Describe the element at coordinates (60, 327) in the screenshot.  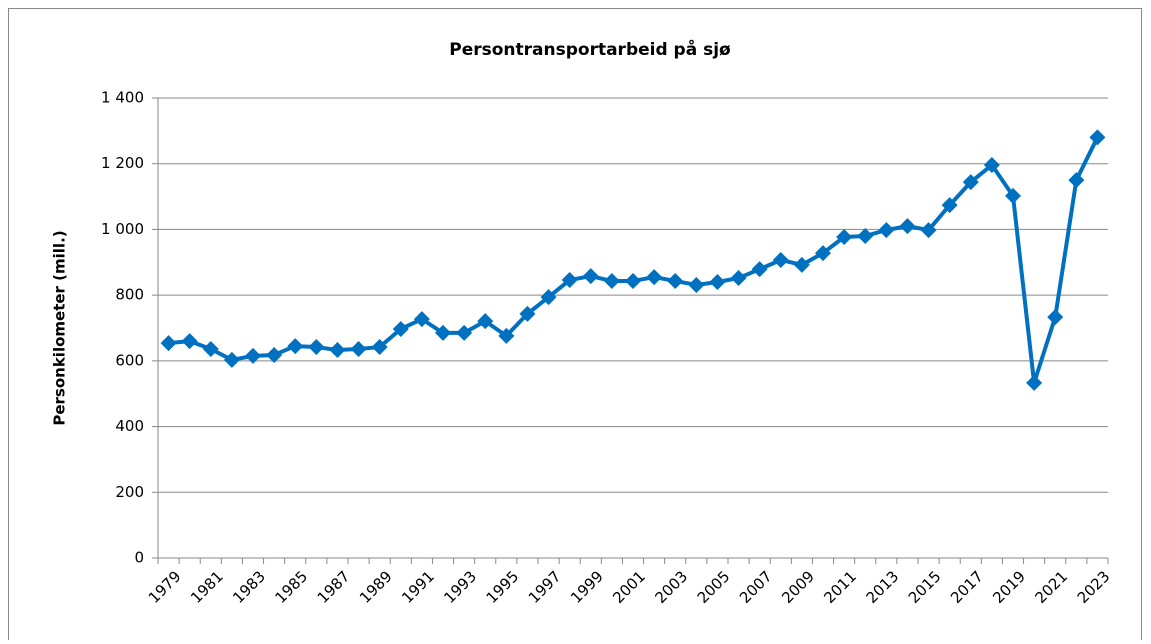
I see `y-axis-label: Personkilometer (mill.)` at that location.